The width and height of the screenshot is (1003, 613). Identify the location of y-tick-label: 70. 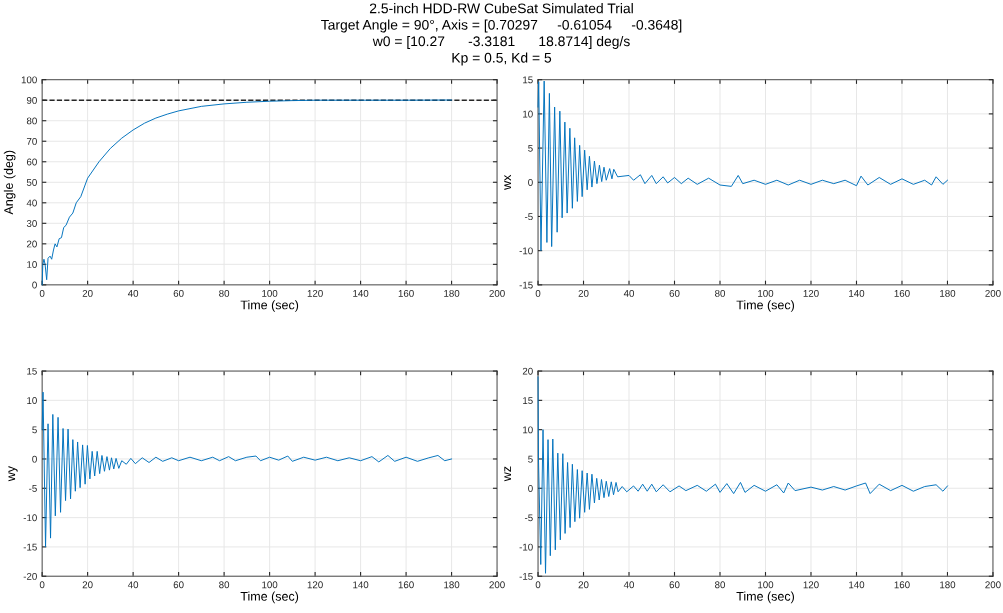
(31, 141).